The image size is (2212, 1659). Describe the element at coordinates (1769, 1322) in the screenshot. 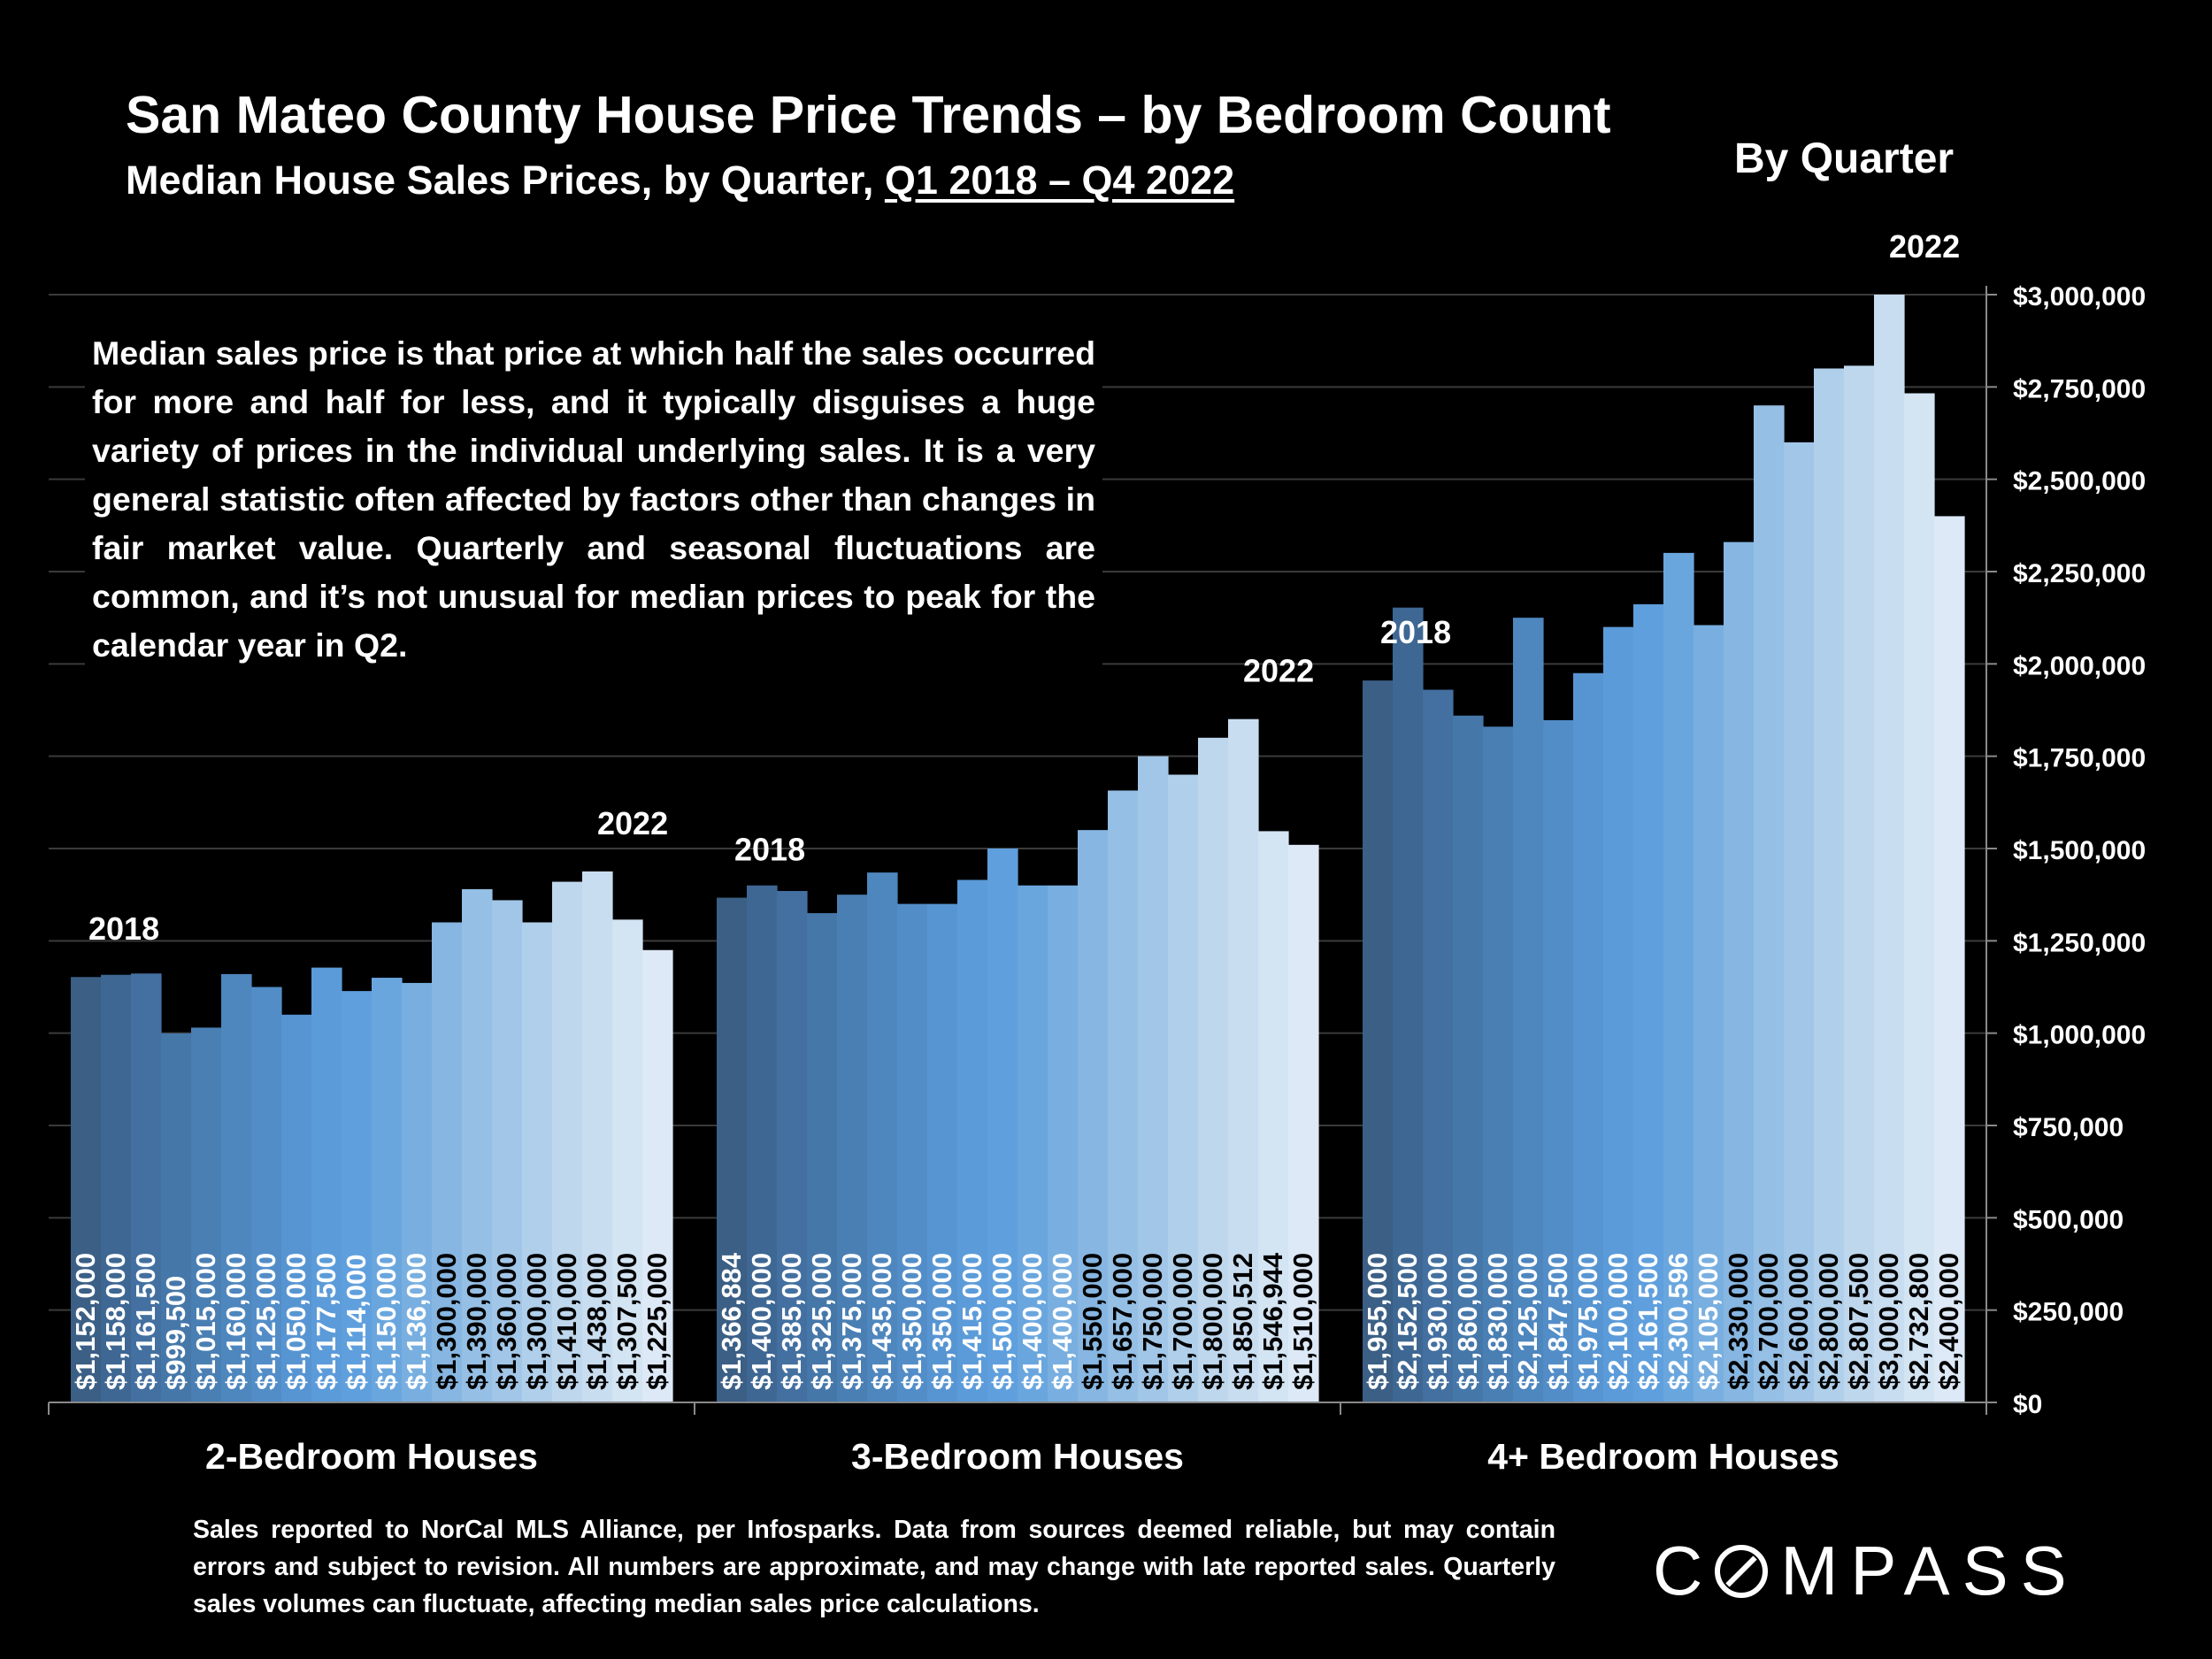

I see `bar-value-label: $2,700,000` at that location.